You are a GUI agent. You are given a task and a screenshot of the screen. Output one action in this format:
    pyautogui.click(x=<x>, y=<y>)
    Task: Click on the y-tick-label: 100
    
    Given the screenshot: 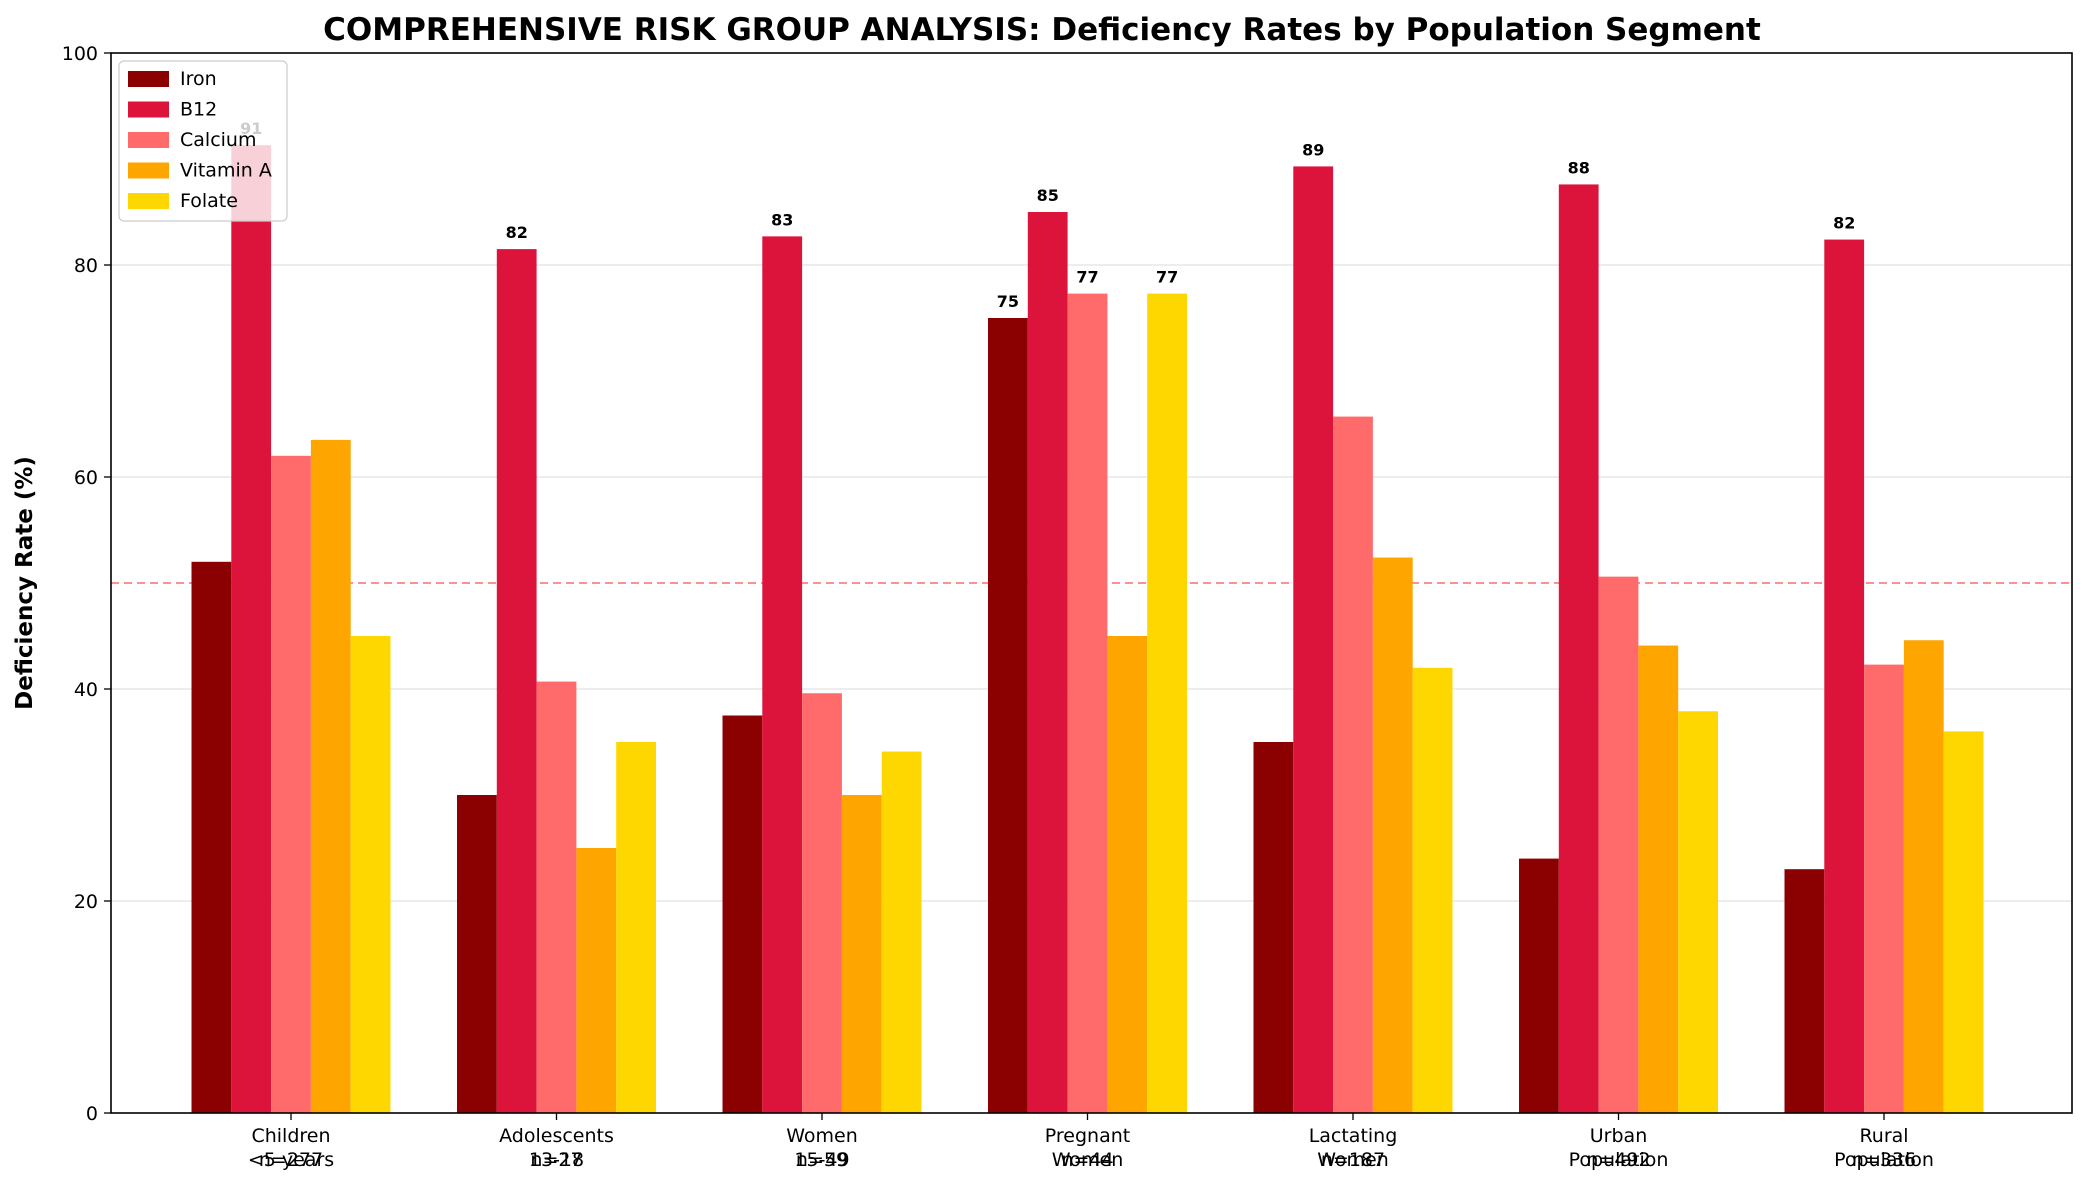 What is the action you would take?
    pyautogui.click(x=80, y=54)
    